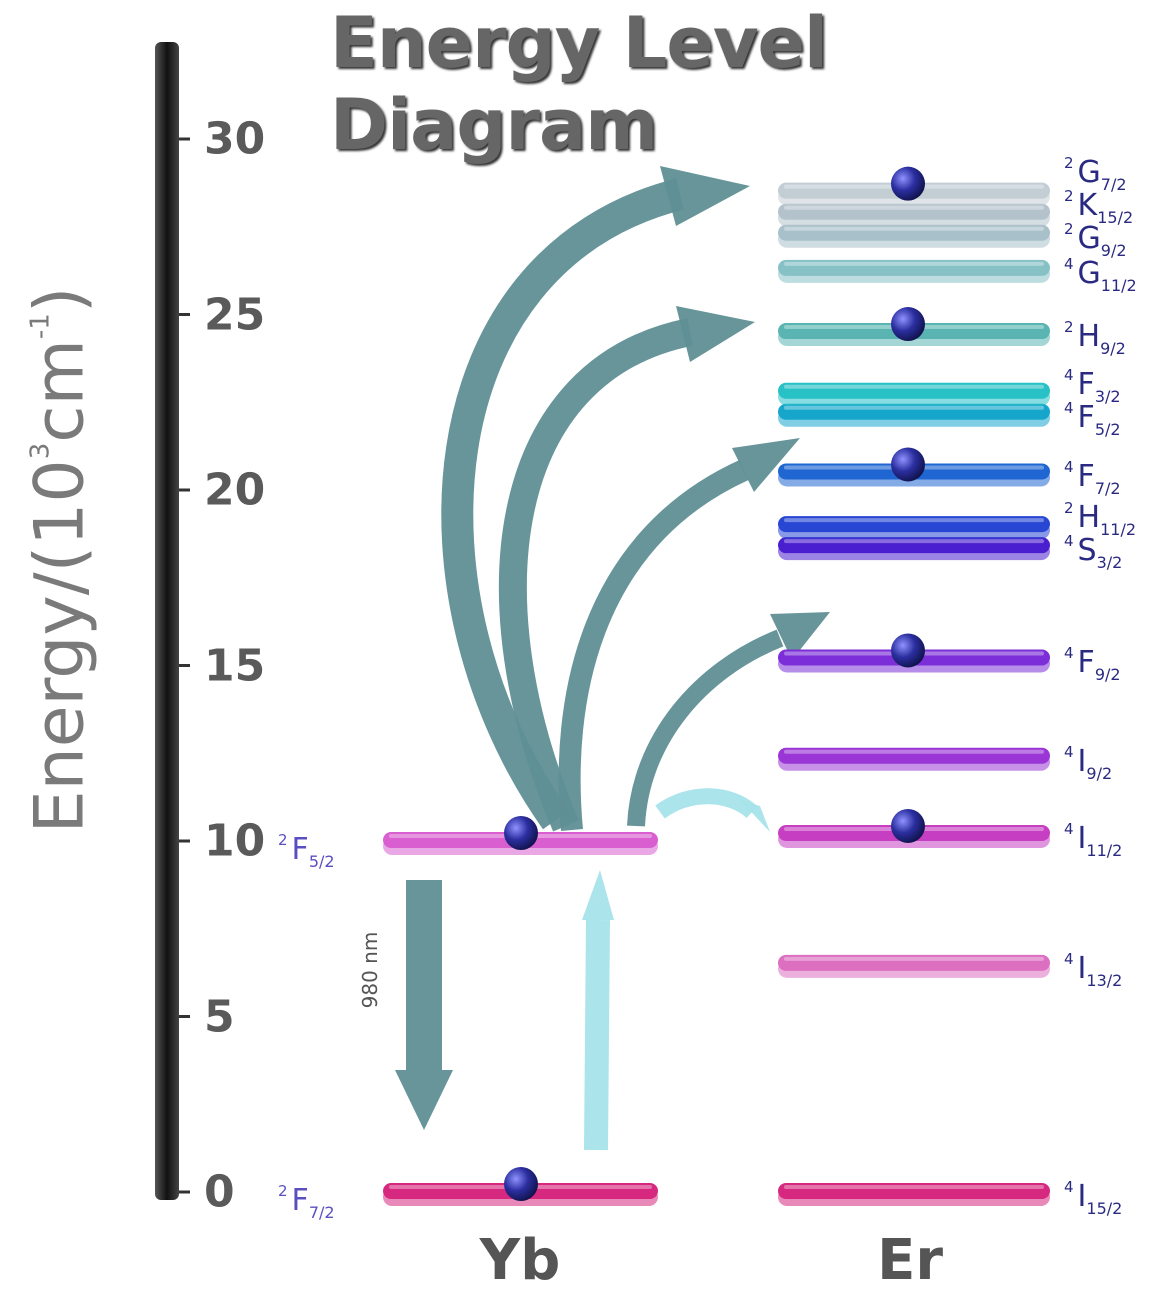 This screenshot has height=1306, width=1162. Describe the element at coordinates (908, 825) in the screenshot. I see `electron-ball-er-i112` at that location.